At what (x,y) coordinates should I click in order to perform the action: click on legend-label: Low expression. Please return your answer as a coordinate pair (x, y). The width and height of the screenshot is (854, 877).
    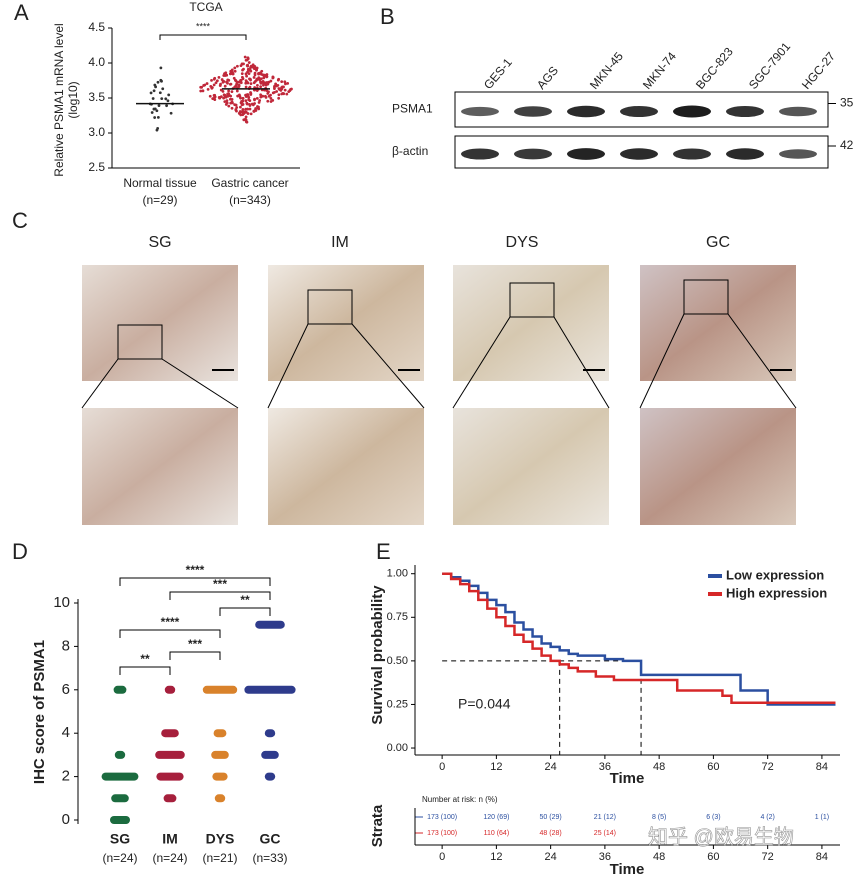
    Looking at the image, I should click on (775, 574).